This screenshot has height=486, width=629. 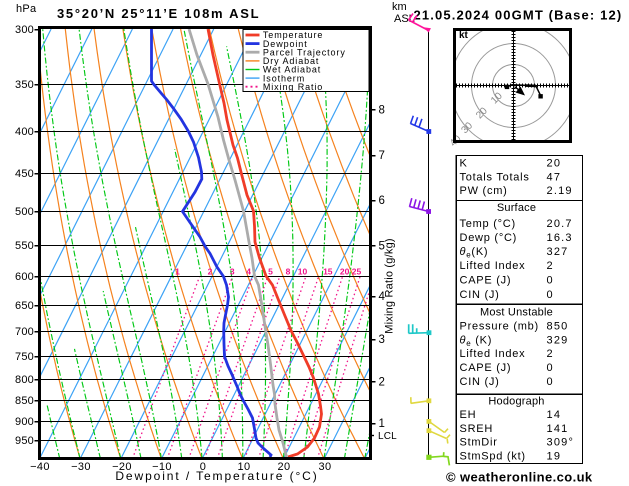 What do you see at coordinates (390, 286) in the screenshot?
I see `svg-text: Mixing Ratio (g/kg)` at bounding box center [390, 286].